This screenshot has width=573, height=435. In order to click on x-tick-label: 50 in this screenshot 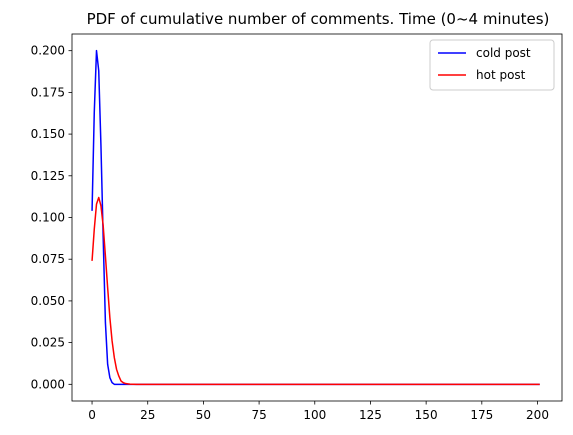, I will do `click(203, 415)`.